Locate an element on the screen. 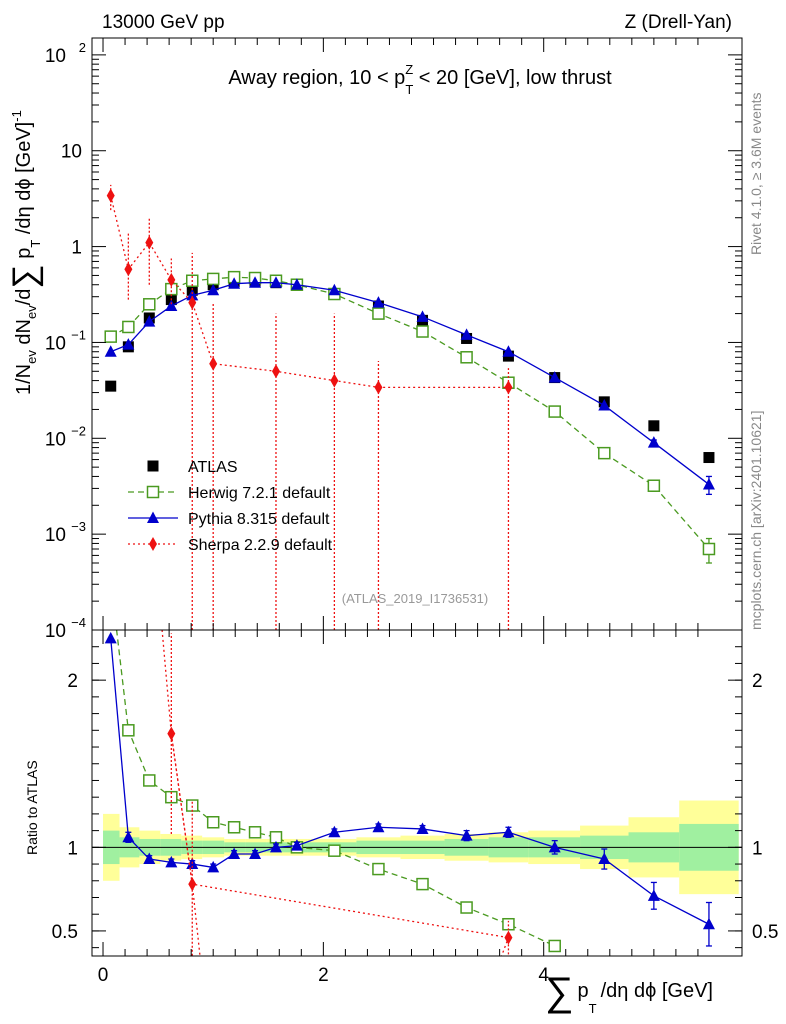  ratio-sherpa-extension is located at coordinates (335, 793).